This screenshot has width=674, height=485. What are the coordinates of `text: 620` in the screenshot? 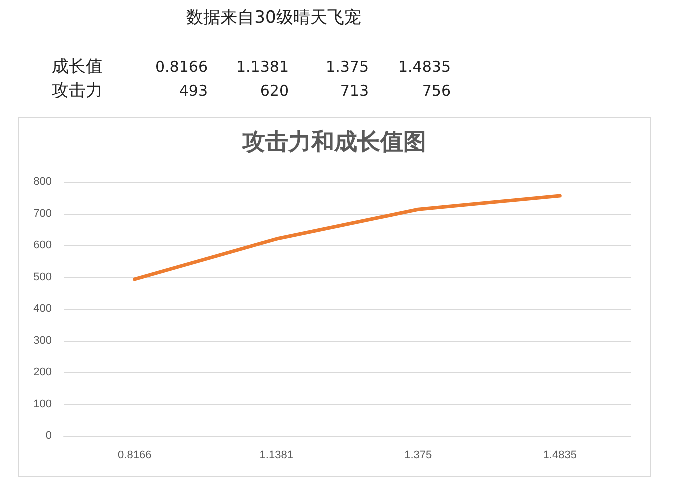 It's located at (274, 91).